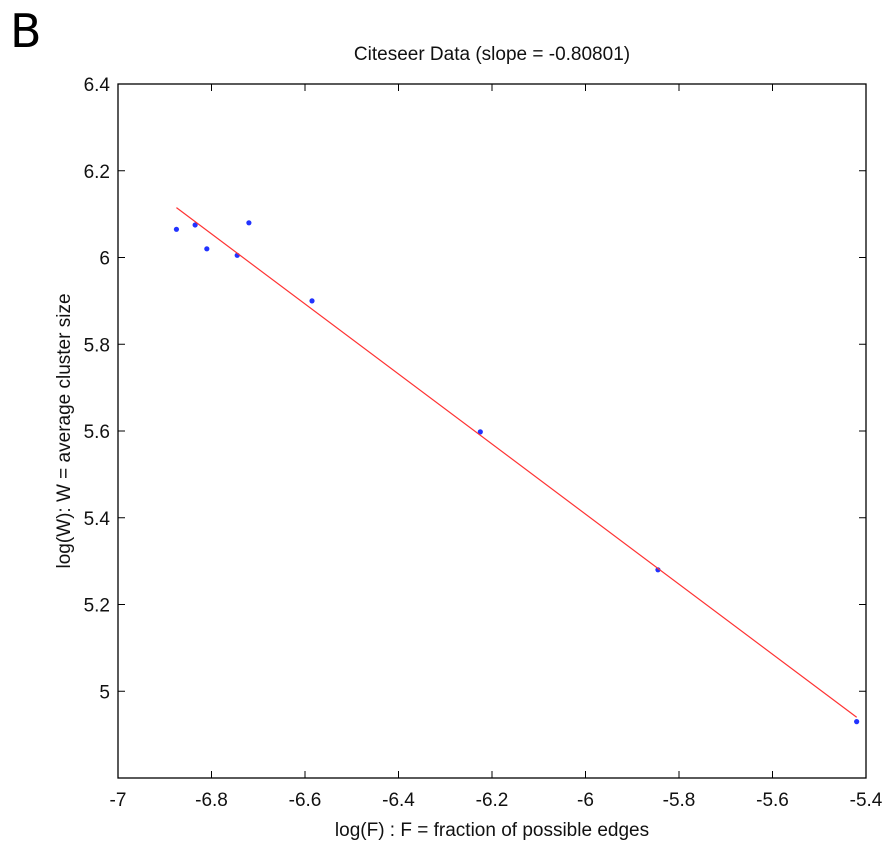 This screenshot has width=884, height=846. I want to click on y-axis-label: log(W): W = average cluster size, so click(64, 430).